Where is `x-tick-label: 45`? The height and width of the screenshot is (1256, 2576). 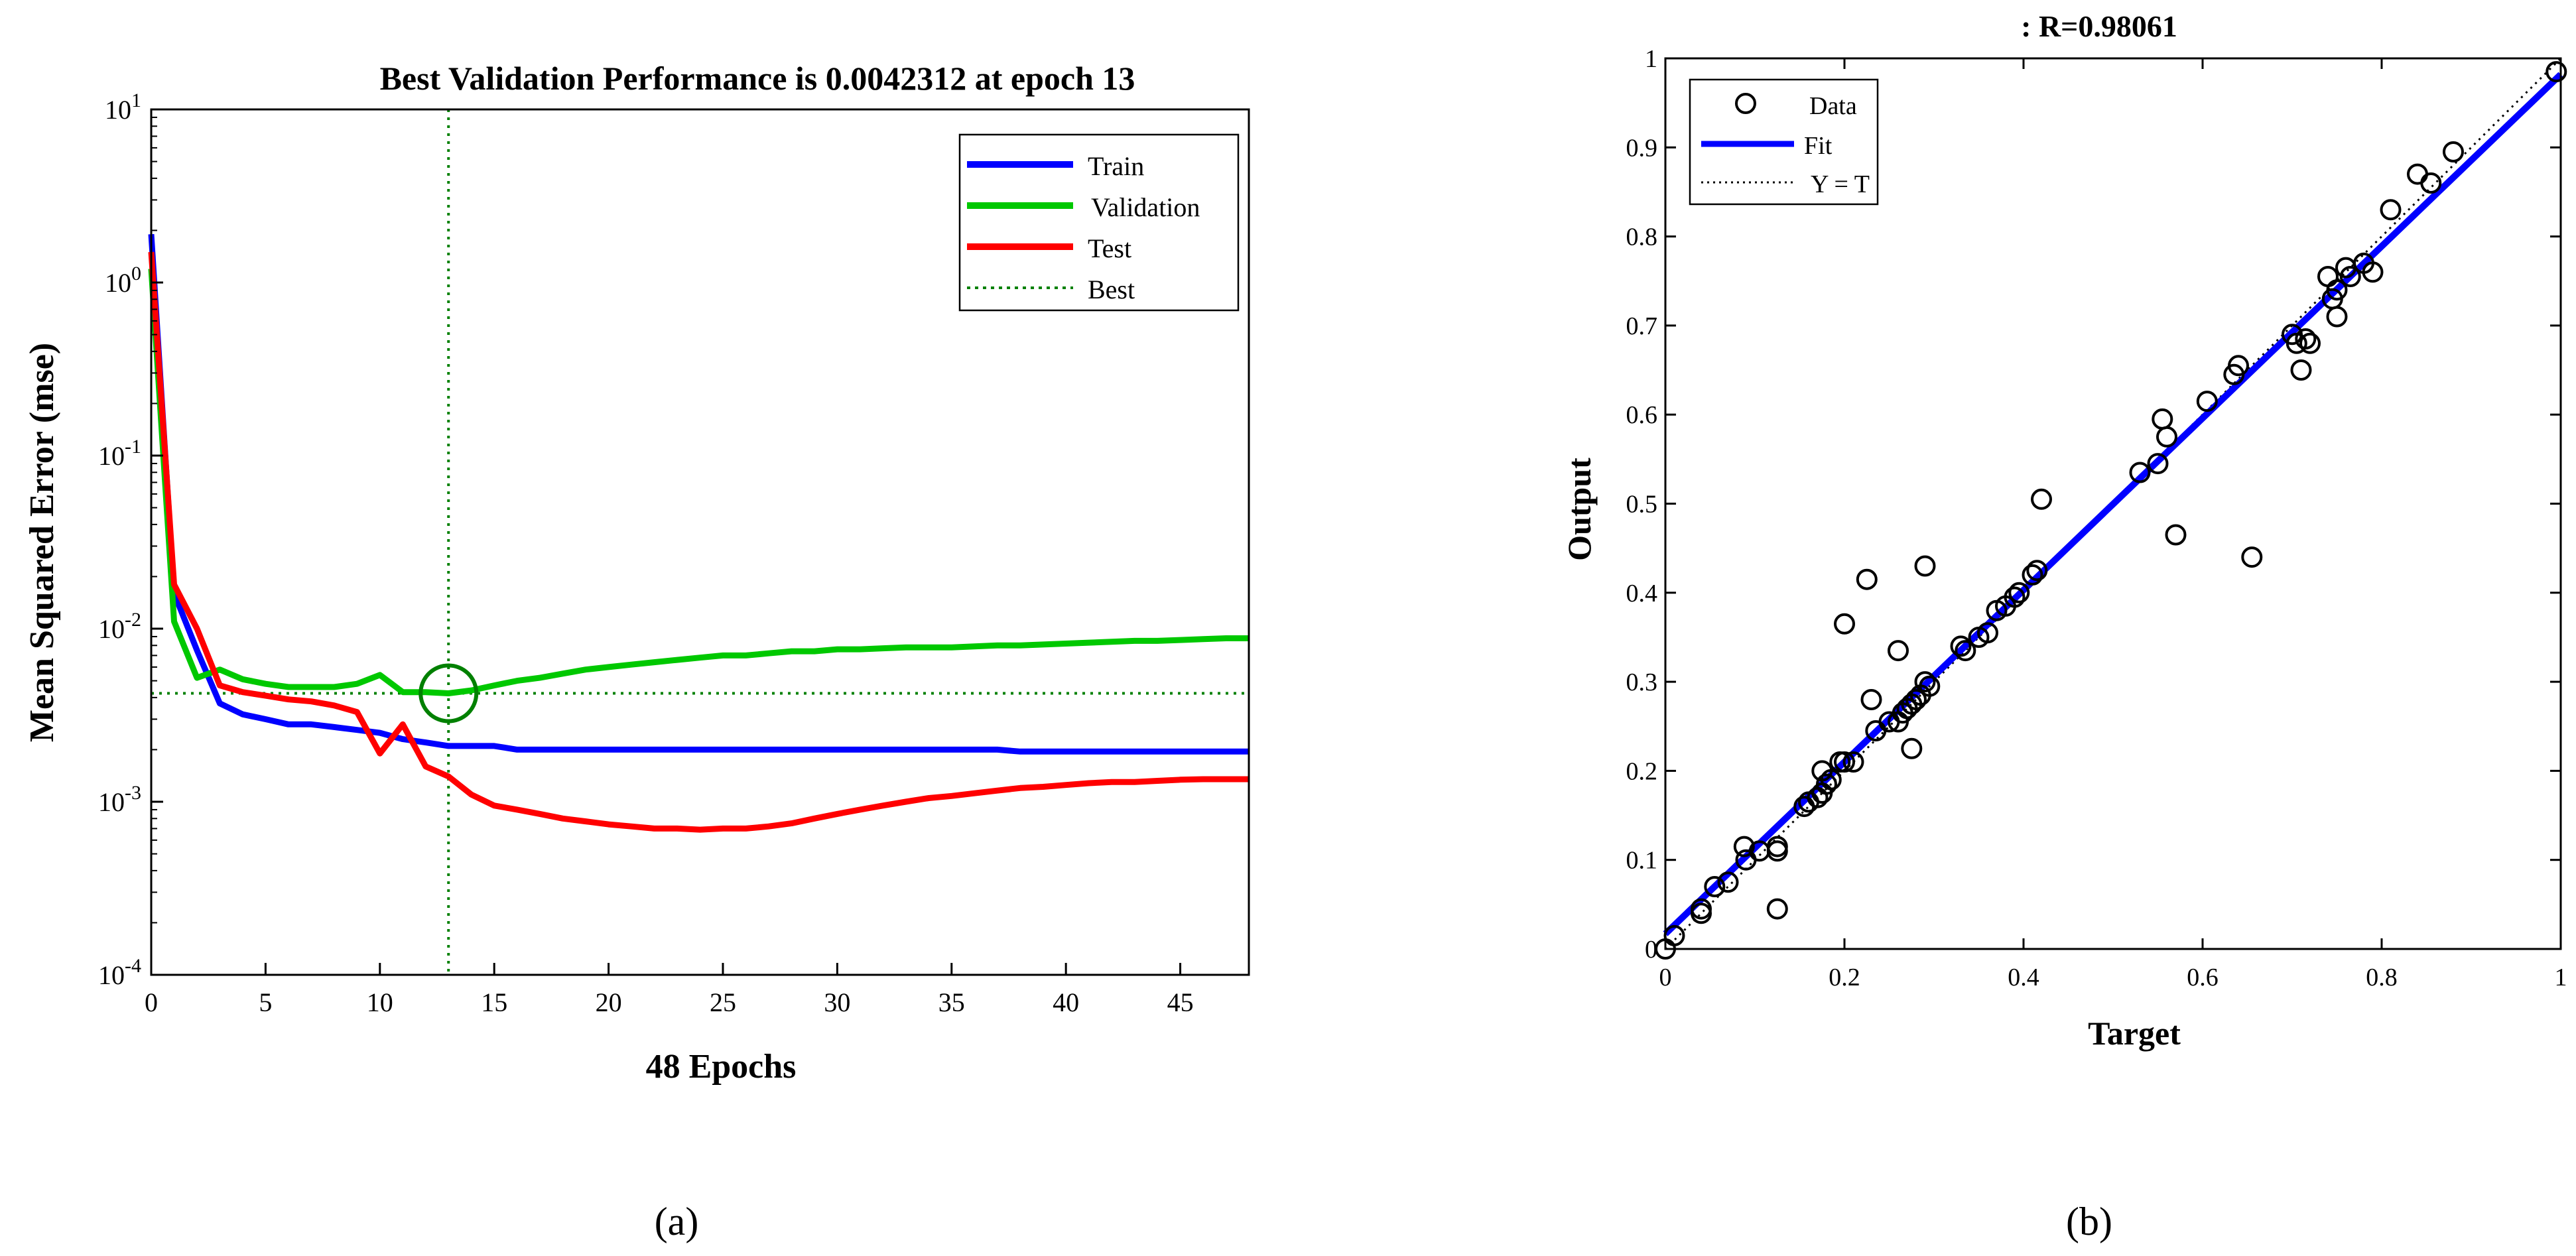
x-tick-label: 45 is located at coordinates (1181, 1002).